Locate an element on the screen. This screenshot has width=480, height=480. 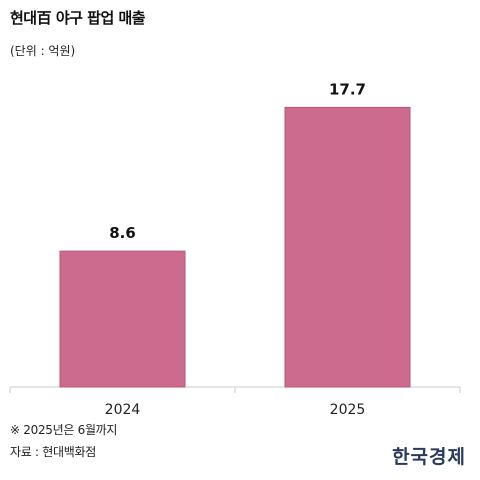
chart-title: 현대百 야구 팝업 매출 is located at coordinates (78, 18).